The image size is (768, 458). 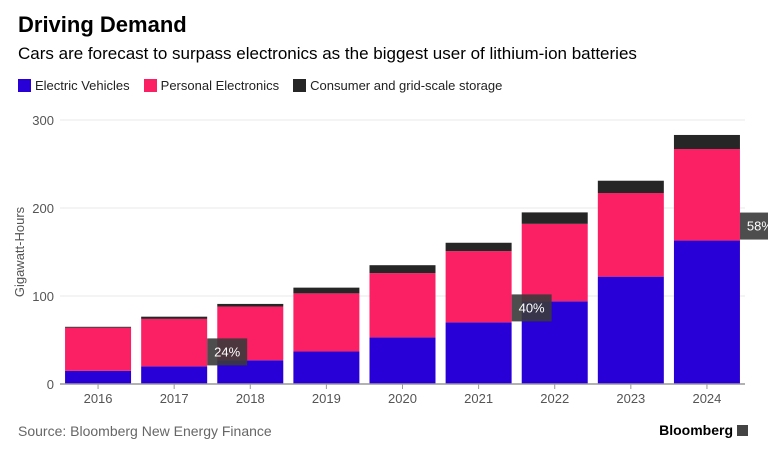 What do you see at coordinates (406, 85) in the screenshot?
I see `legend-label: Consumer and grid-scale storage` at bounding box center [406, 85].